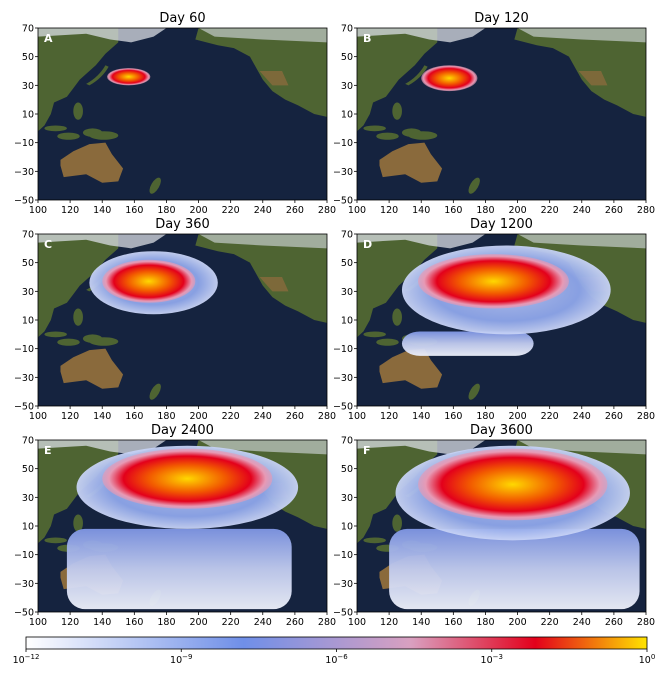 The height and width of the screenshot is (689, 671). Describe the element at coordinates (501, 224) in the screenshot. I see `panel-title: Day 1200` at that location.